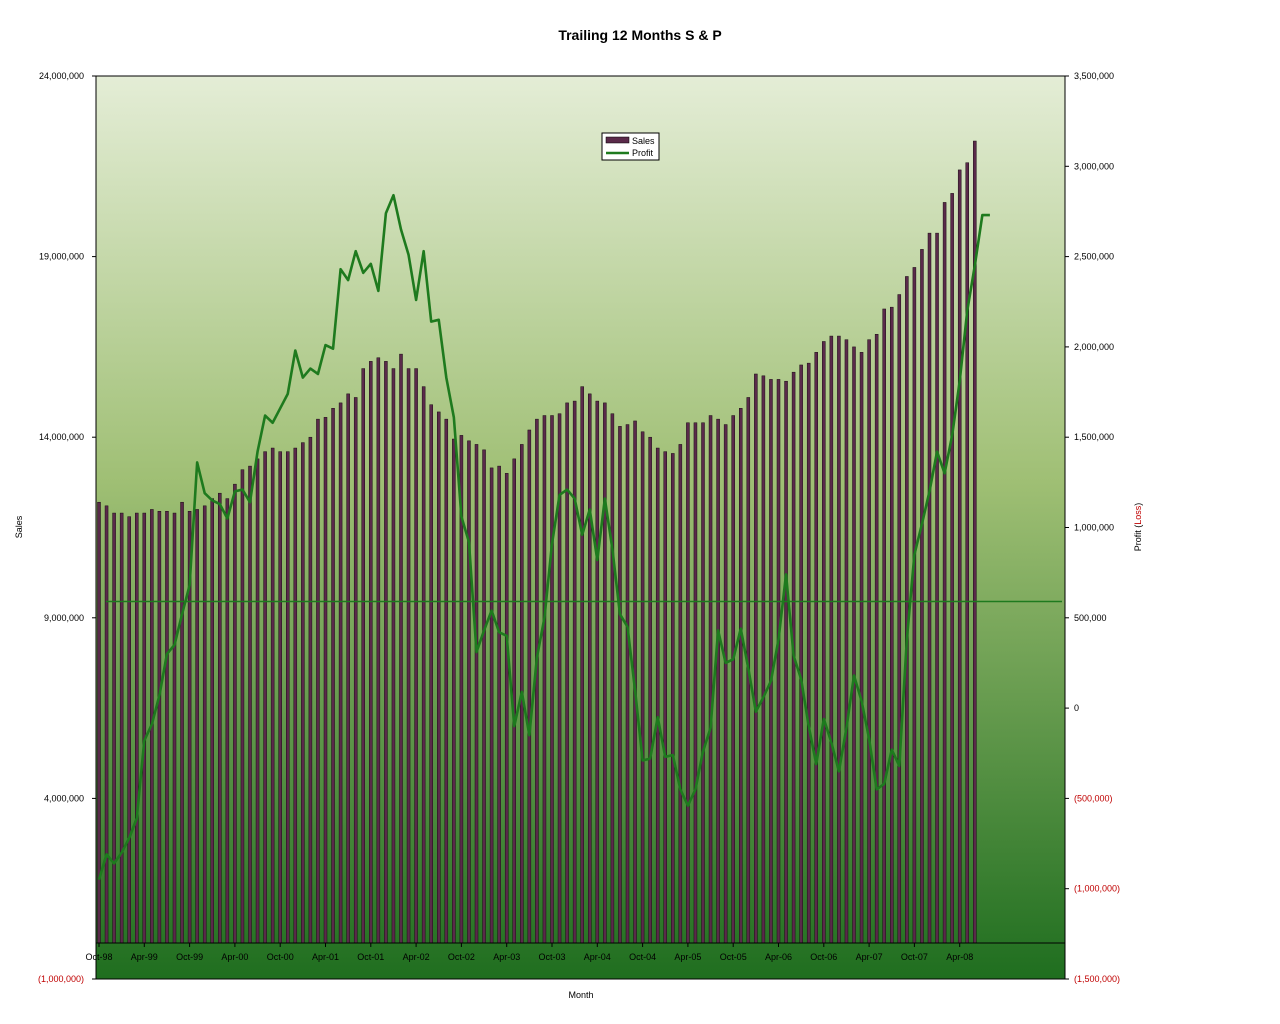 The image size is (1280, 1024). Describe the element at coordinates (64, 618) in the screenshot. I see `y-tick-label: 9,000,000` at that location.